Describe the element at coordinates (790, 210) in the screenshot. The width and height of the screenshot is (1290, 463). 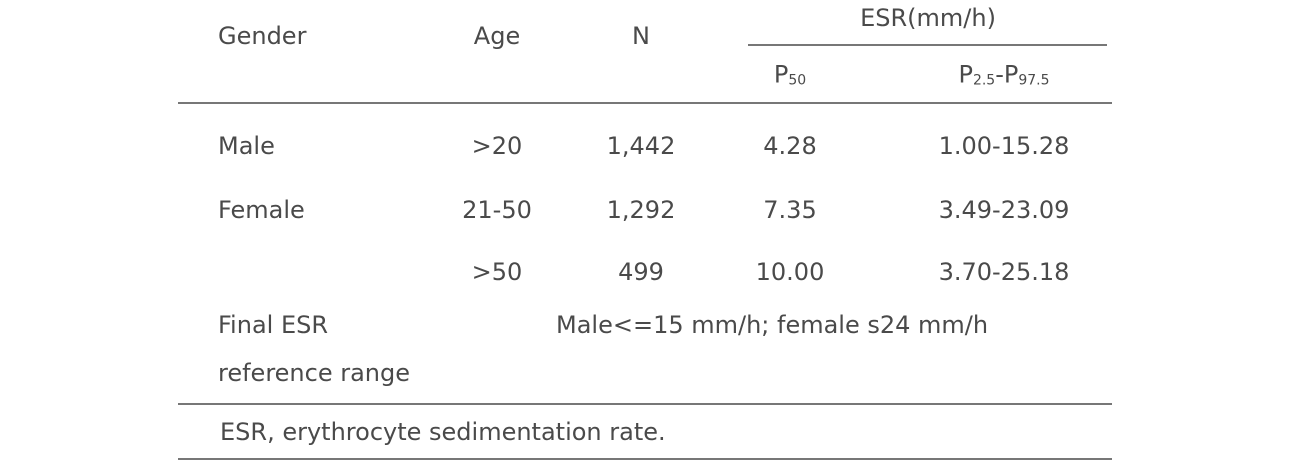
I see `cell-p50: 7.35` at that location.